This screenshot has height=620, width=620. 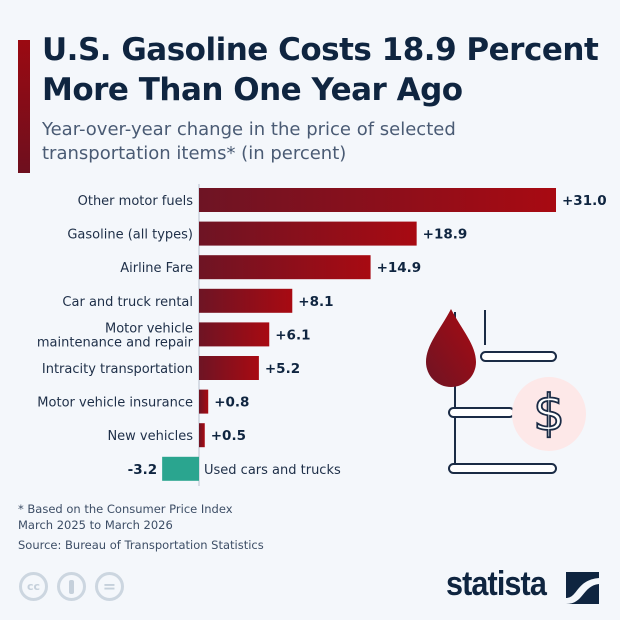 I want to click on data-label: +0.5, so click(x=228, y=436).